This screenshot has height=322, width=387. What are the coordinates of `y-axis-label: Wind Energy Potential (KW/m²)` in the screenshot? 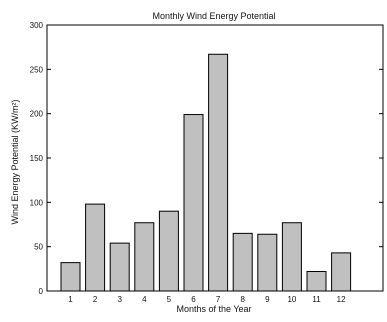 It's located at (15, 161).